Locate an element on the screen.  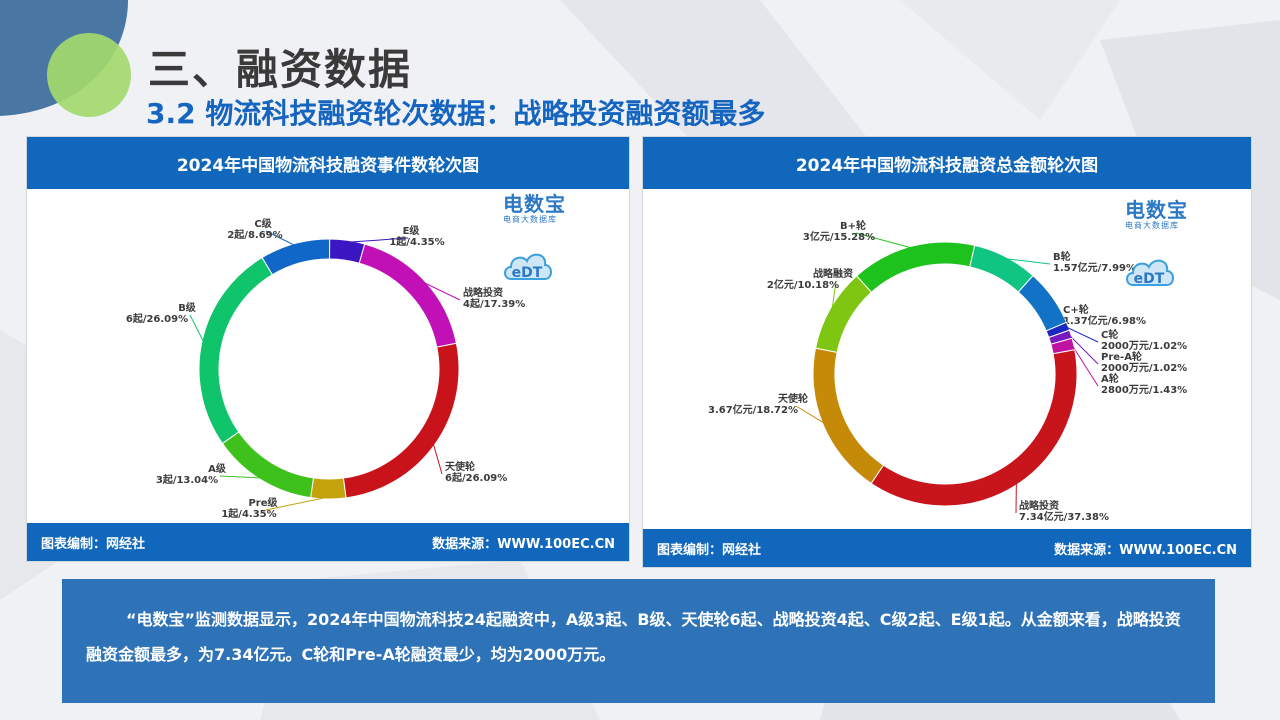
slice-name-label: Pre级 is located at coordinates (263, 502).